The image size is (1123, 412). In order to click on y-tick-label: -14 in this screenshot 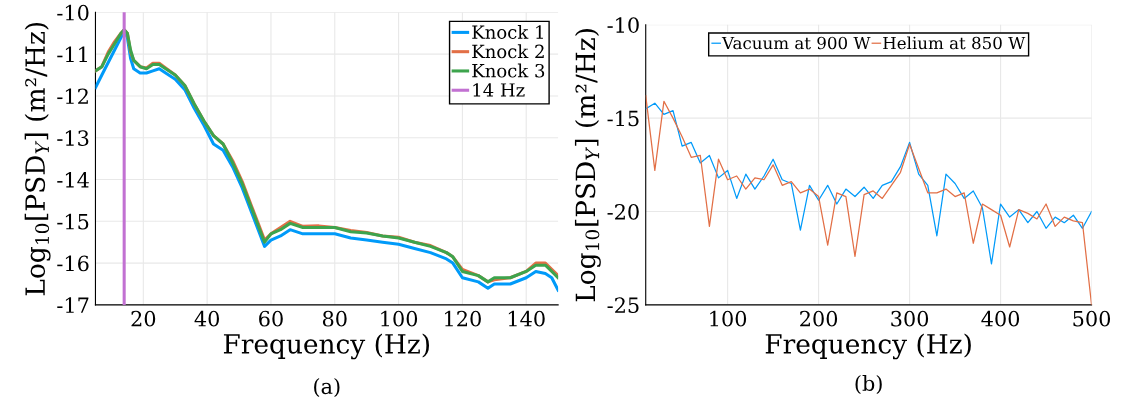, I will do `click(73, 179)`.